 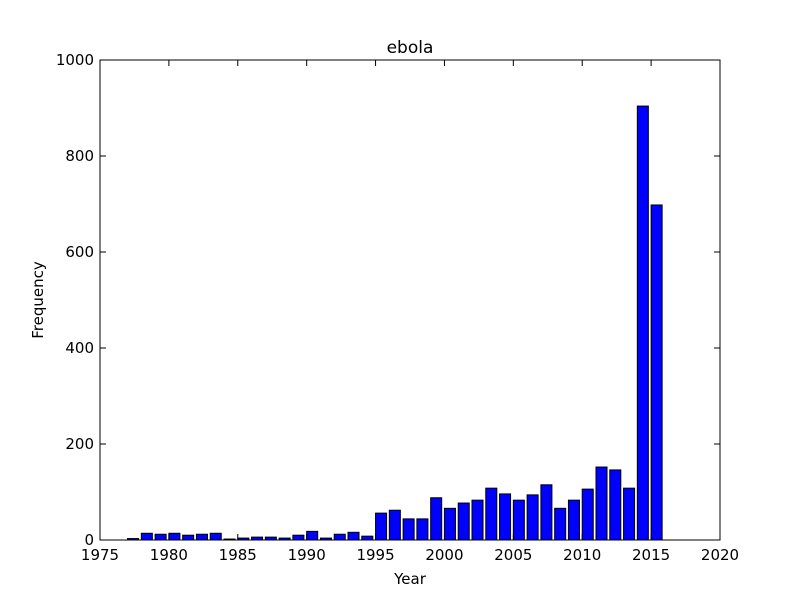 What do you see at coordinates (79, 348) in the screenshot?
I see `y-tick-label: 400` at bounding box center [79, 348].